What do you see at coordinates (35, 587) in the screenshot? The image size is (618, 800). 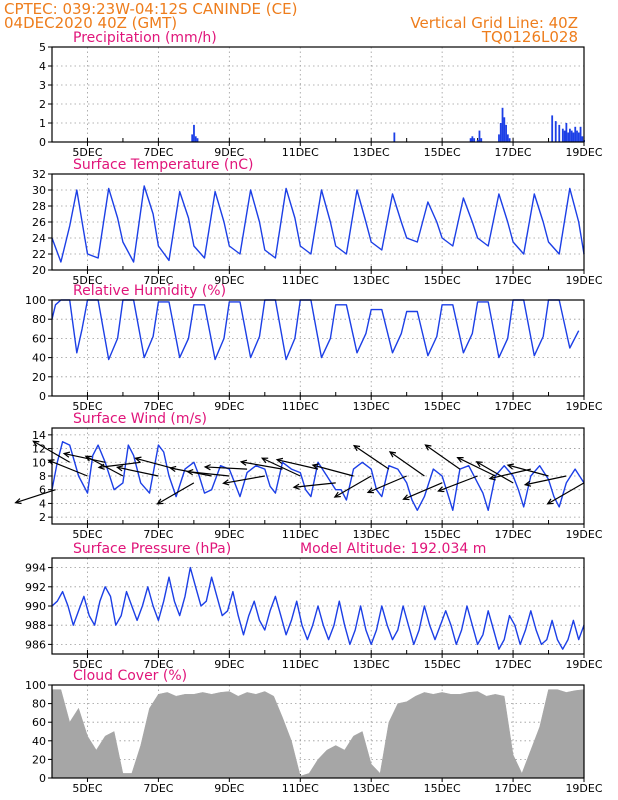 I see `y-tick-label: 992` at bounding box center [35, 587].